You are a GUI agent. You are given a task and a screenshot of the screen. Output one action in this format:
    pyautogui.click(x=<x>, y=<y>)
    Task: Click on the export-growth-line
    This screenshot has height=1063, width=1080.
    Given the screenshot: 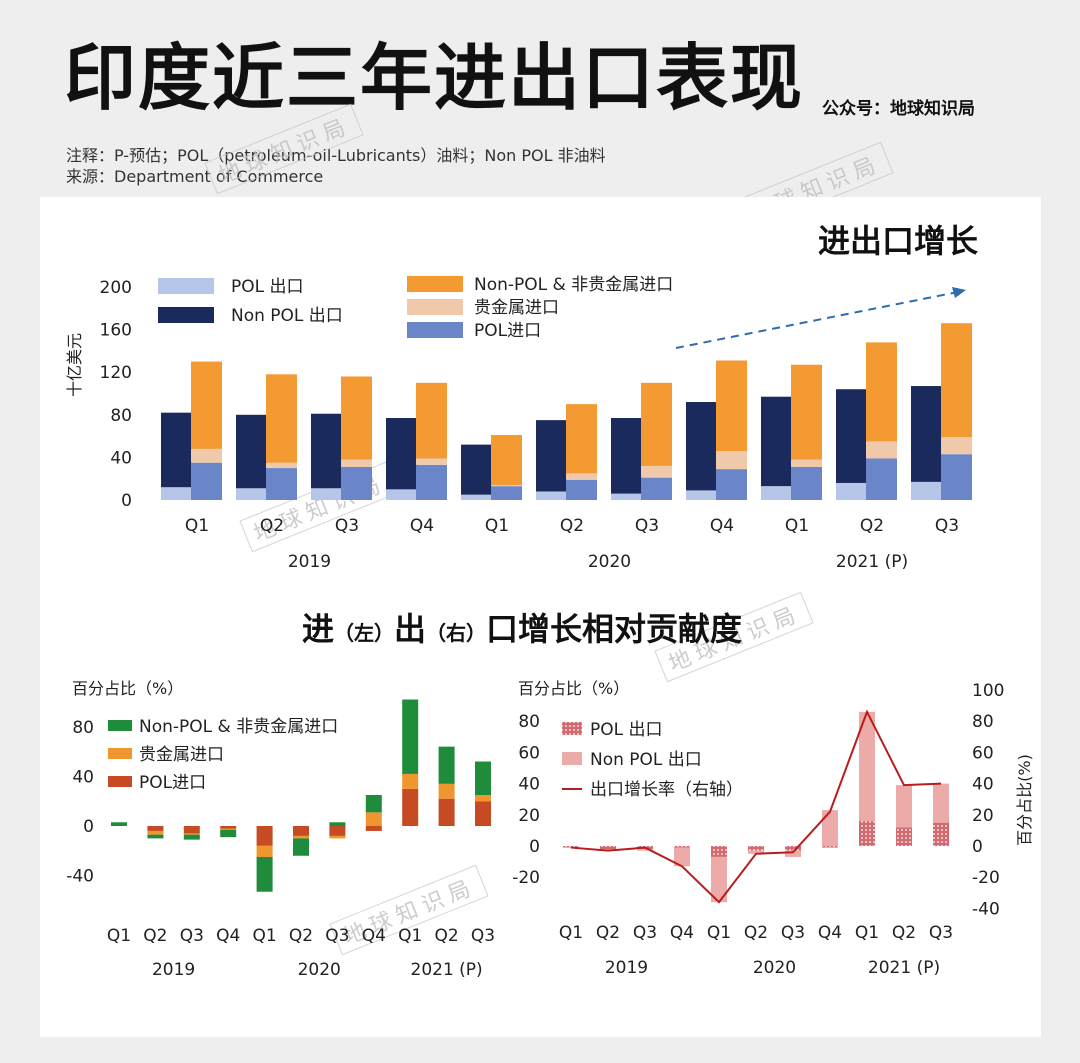 What is the action you would take?
    pyautogui.click(x=756, y=806)
    